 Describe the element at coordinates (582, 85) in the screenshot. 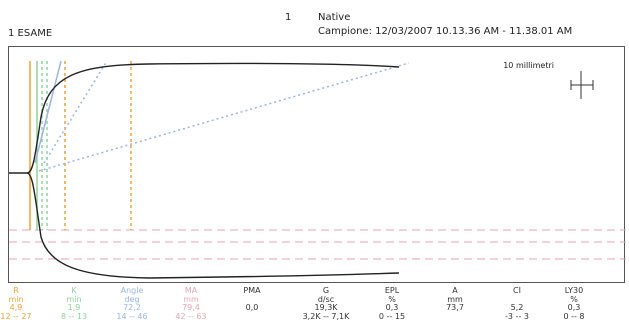

I see `scale-crosshair-icon` at that location.